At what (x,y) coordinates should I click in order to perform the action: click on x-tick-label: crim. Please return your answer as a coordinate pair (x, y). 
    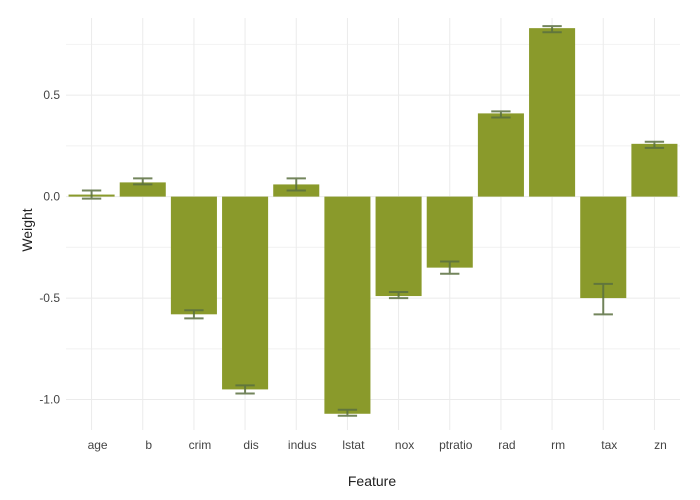
    Looking at the image, I should click on (200, 445).